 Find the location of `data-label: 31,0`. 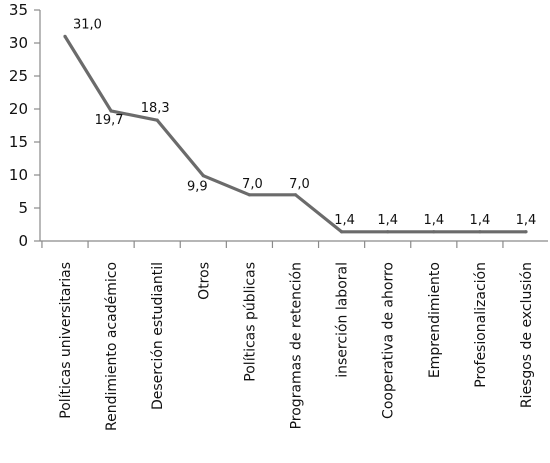

data-label: 31,0 is located at coordinates (87, 24).